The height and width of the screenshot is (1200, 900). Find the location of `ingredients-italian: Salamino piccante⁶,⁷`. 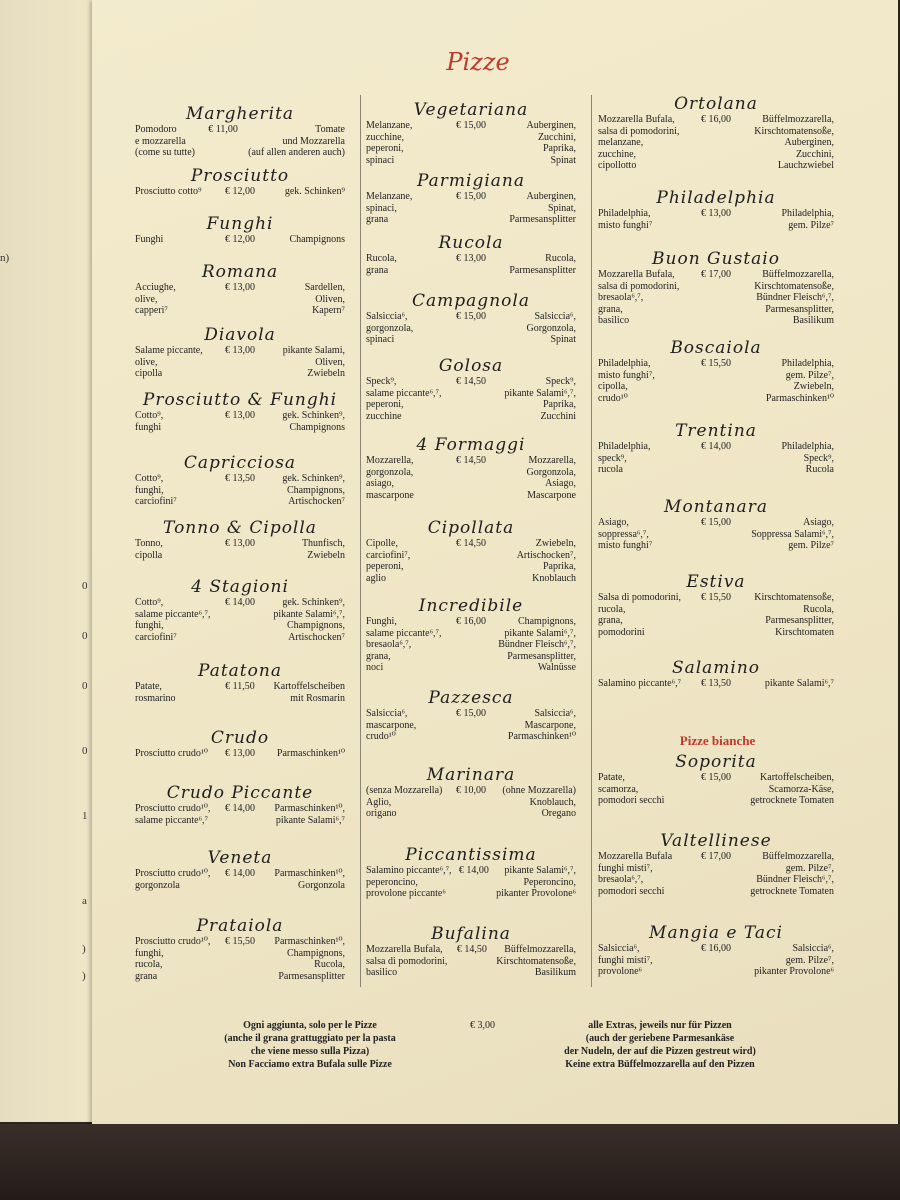

ingredients-italian: Salamino piccante⁶,⁷ is located at coordinates (644, 684).